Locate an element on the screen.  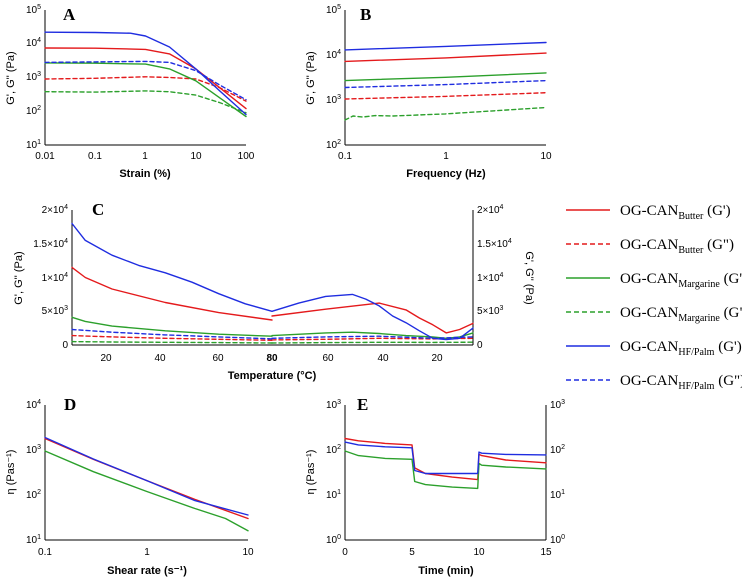
panel-c-yticks-right: 2×104 1.5×10⁴ 1×10⁴ 5×103 0 is located at coordinates (494, 277).